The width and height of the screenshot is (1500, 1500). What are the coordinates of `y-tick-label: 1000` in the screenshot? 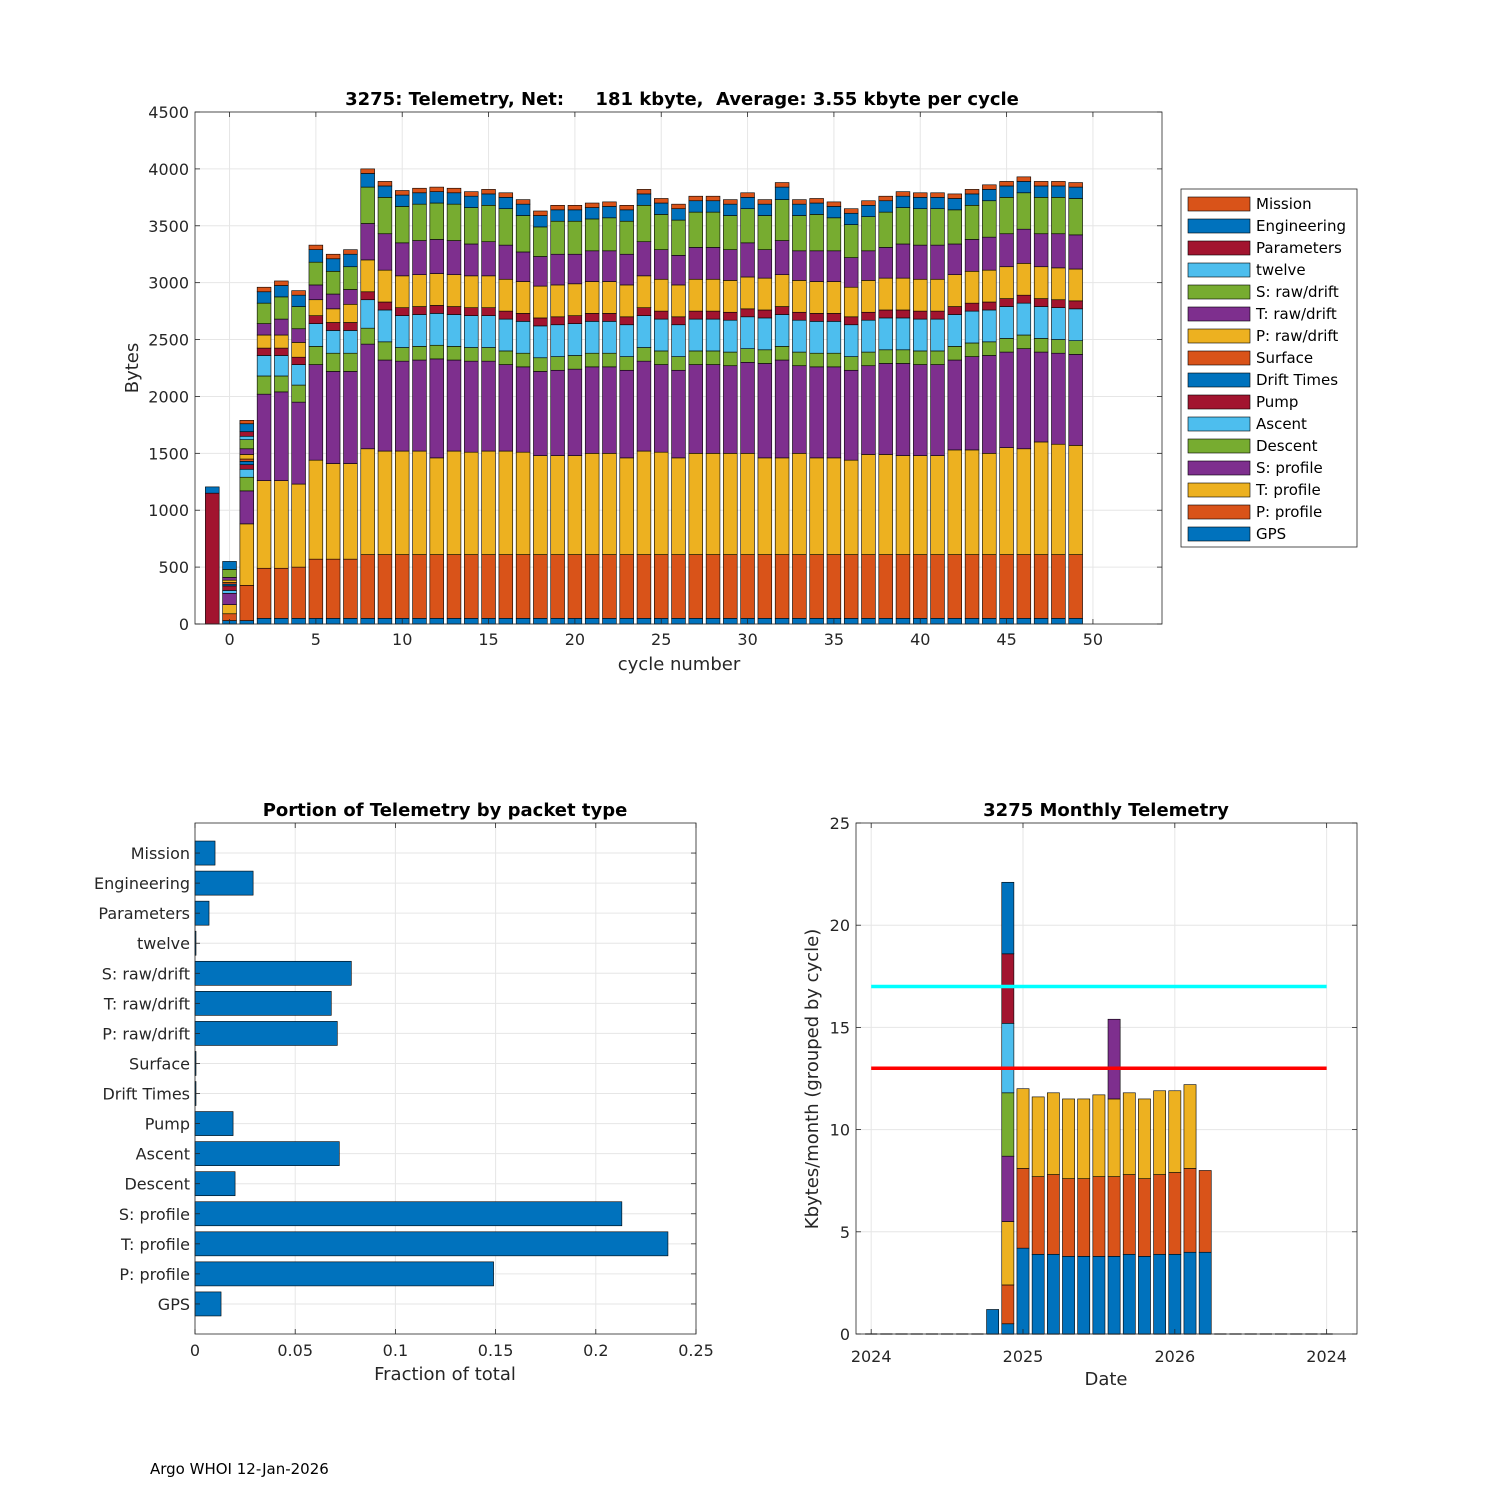 It's located at (168, 510).